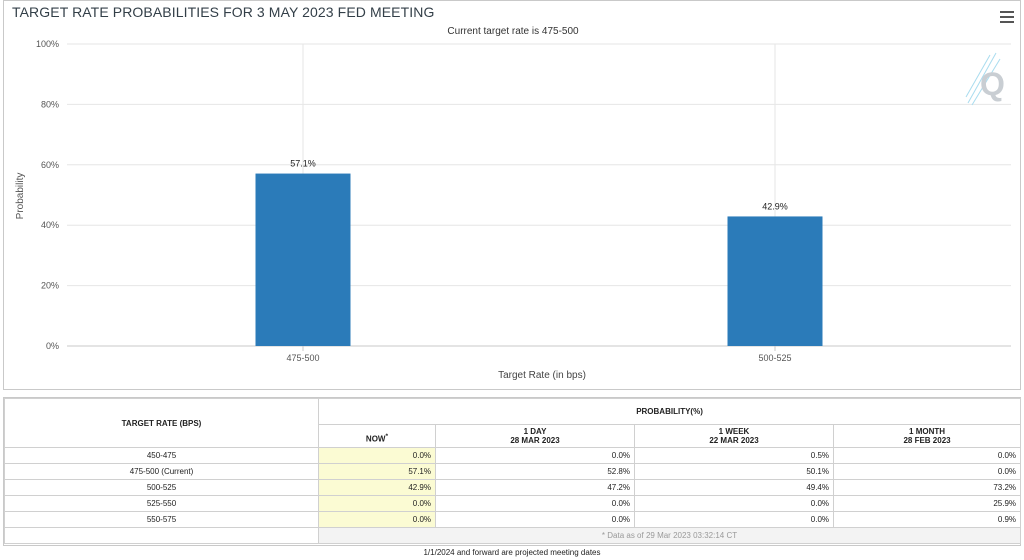  I want to click on subheader-label: 1 MONTH, so click(927, 431).